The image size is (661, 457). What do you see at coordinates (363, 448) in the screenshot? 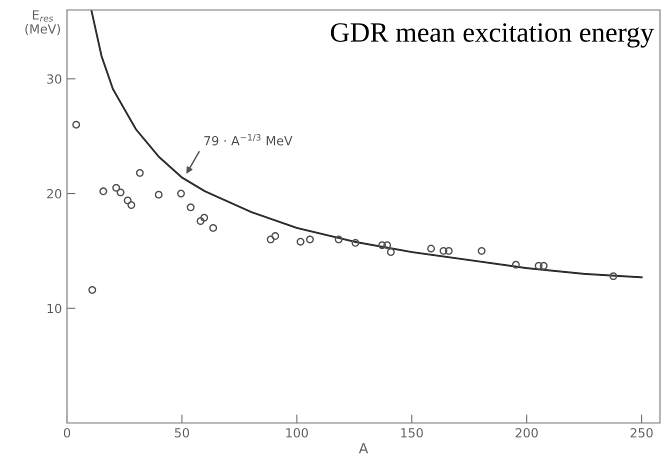
I see `x-axis-title: A` at bounding box center [363, 448].